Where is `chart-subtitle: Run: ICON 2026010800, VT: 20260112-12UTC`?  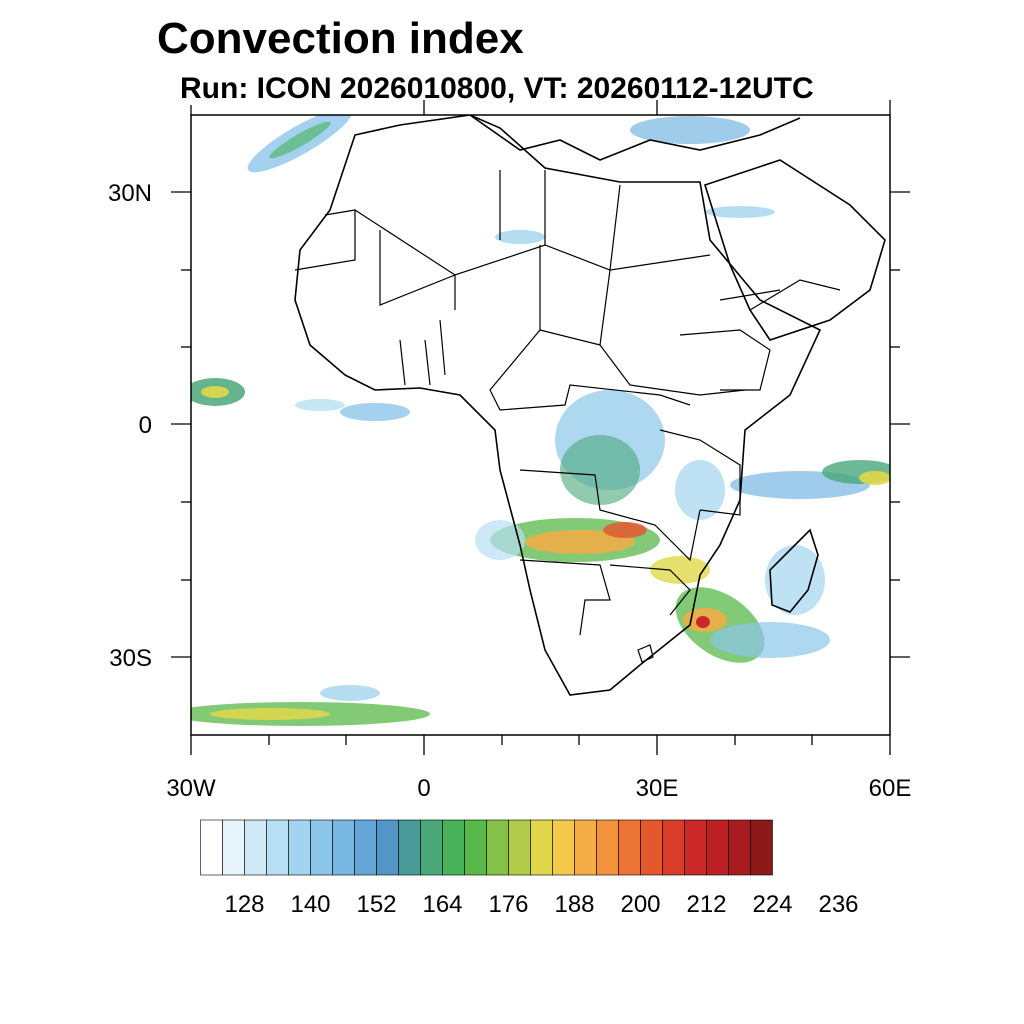
chart-subtitle: Run: ICON 2026010800, VT: 20260112-12UTC is located at coordinates (497, 88).